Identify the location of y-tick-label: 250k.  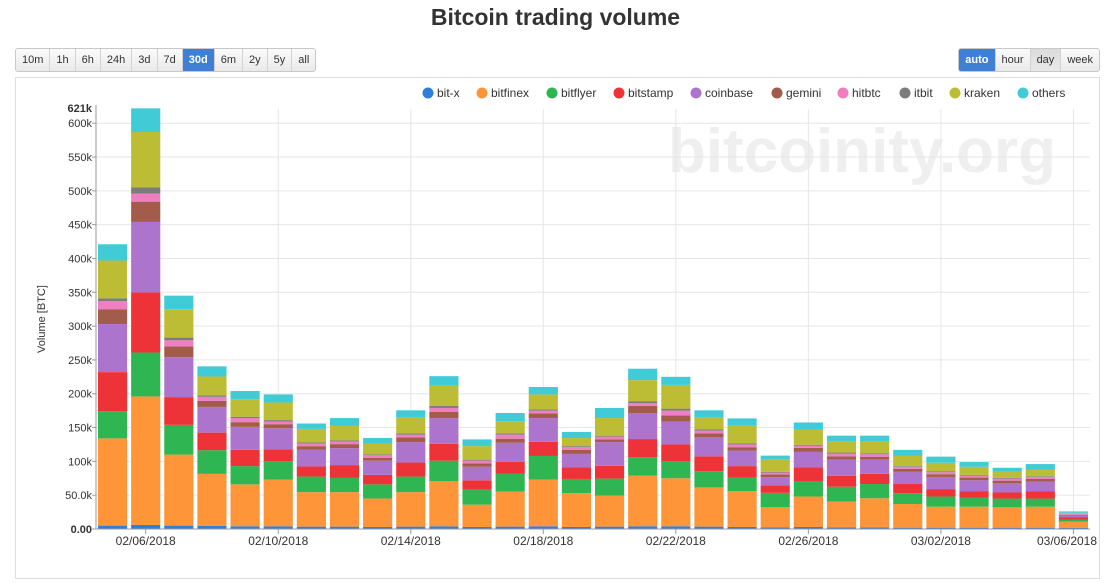
(80, 361).